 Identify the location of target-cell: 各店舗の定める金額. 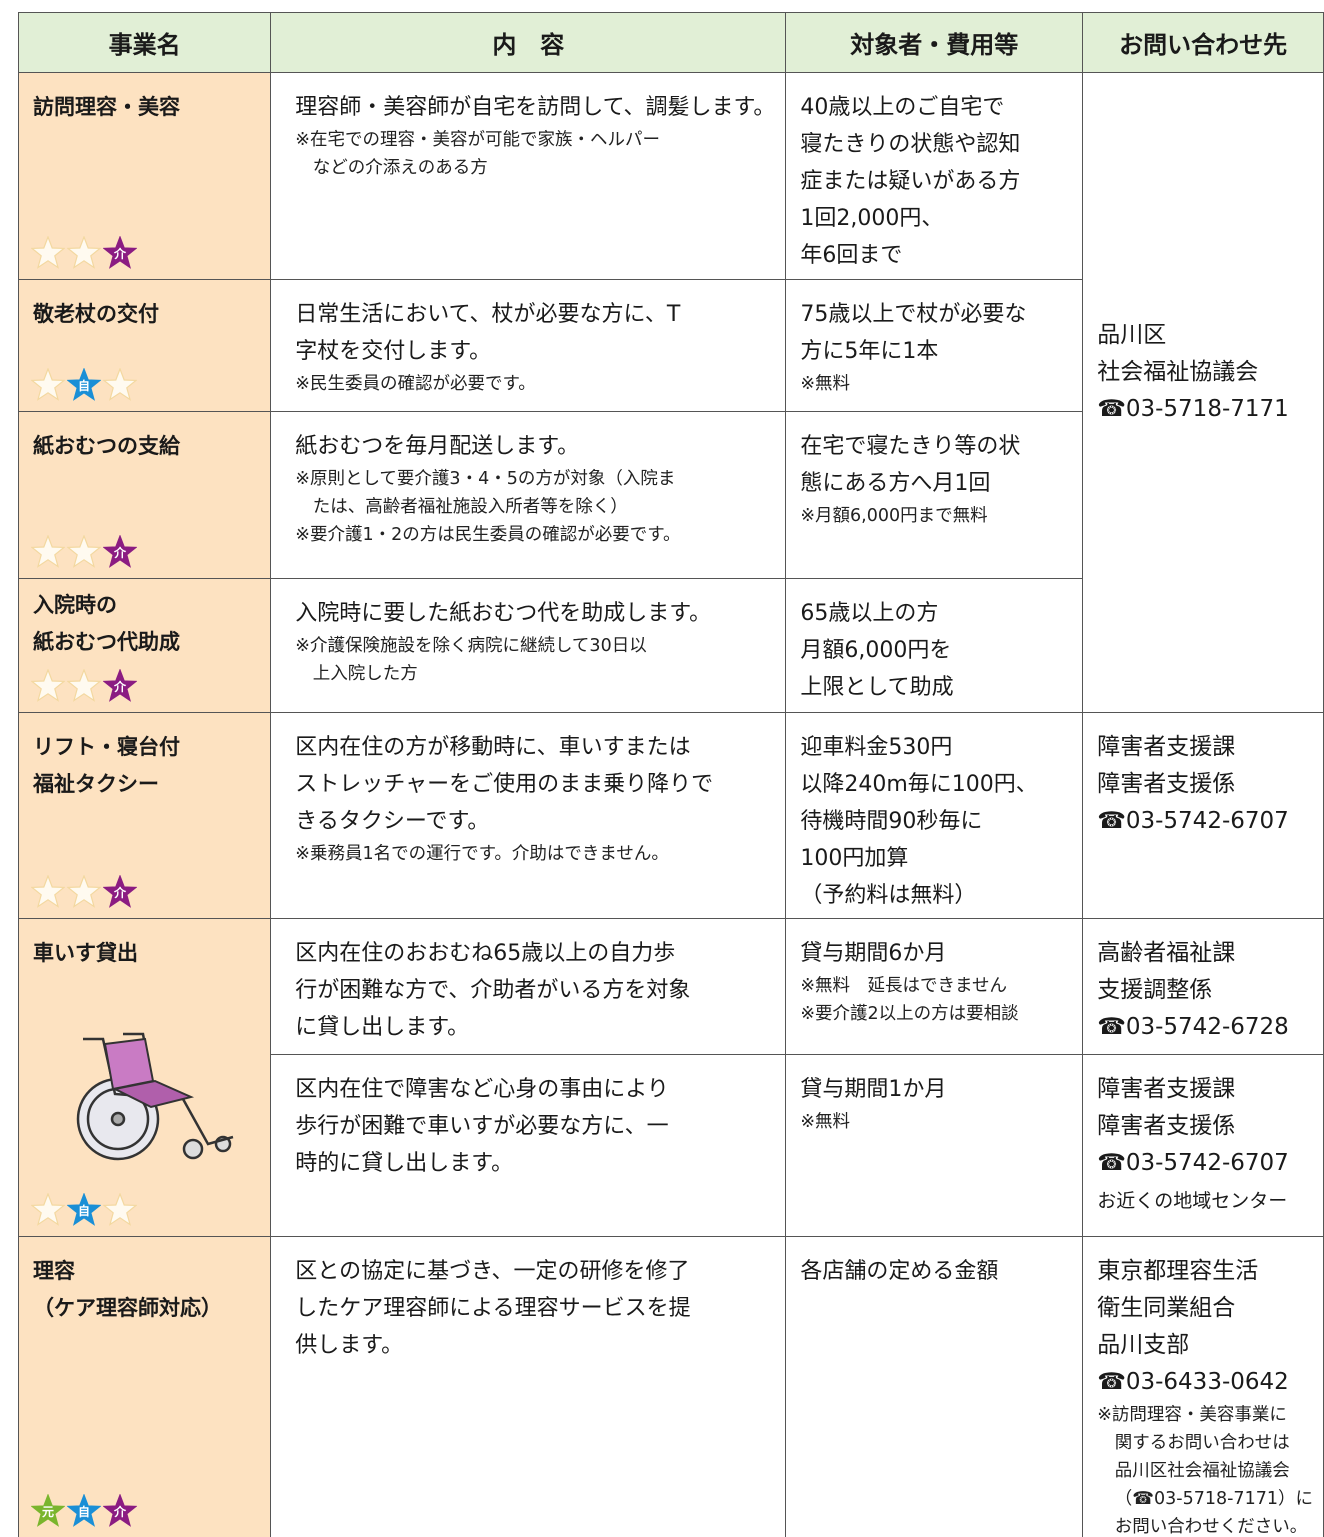
(934, 1386).